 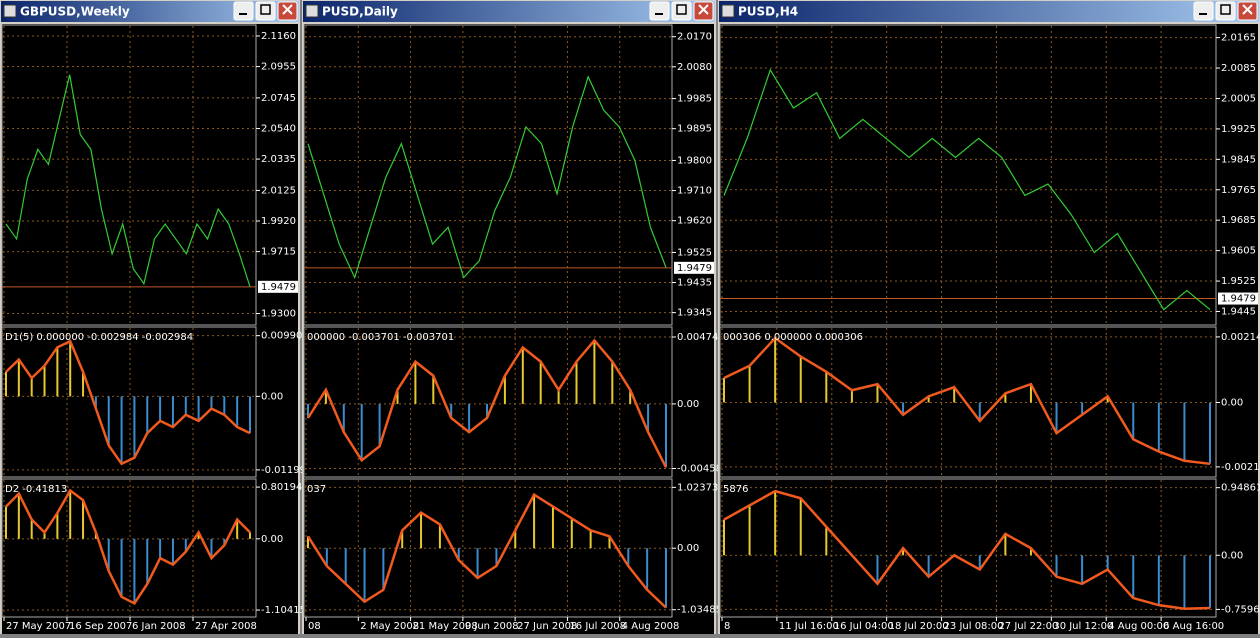 I want to click on time-label: 30 Jul 12:00, so click(x=1083, y=626).